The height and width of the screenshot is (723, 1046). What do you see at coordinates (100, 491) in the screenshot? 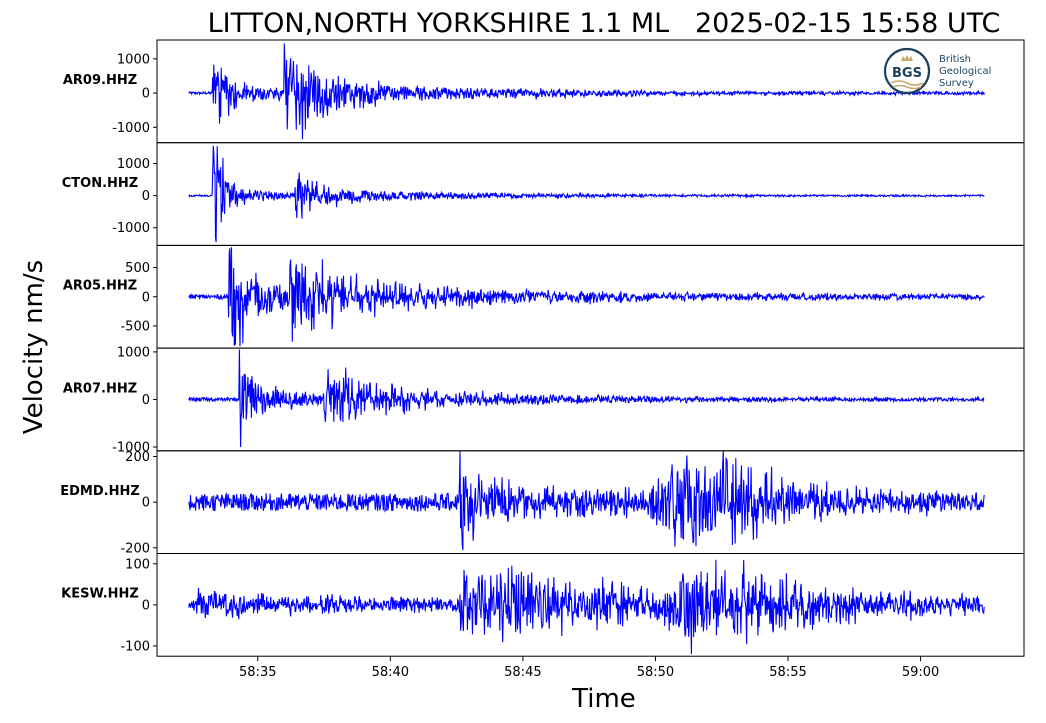
I see `station-label: EDMD.HHZ` at bounding box center [100, 491].